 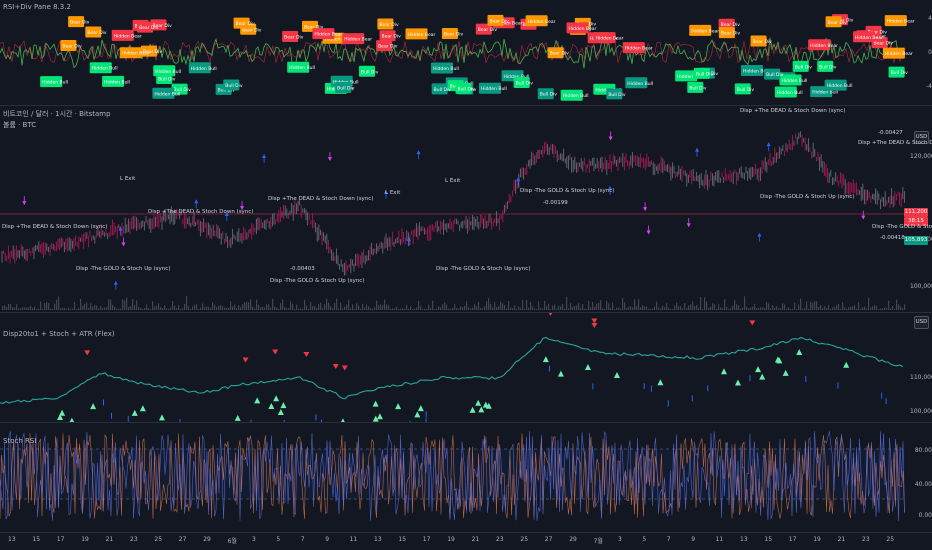 What do you see at coordinates (57, 114) in the screenshot?
I see `symbol-title: 비트코인 / 달러 · 1시간 · Bitstamp` at bounding box center [57, 114].